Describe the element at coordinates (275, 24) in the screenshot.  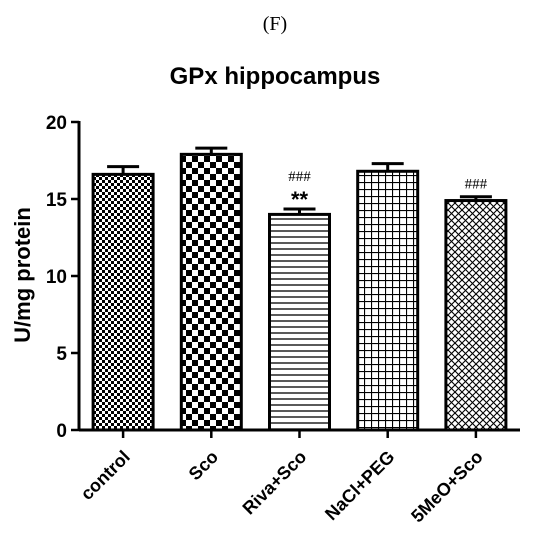
I see `panel-label: (F)` at that location.